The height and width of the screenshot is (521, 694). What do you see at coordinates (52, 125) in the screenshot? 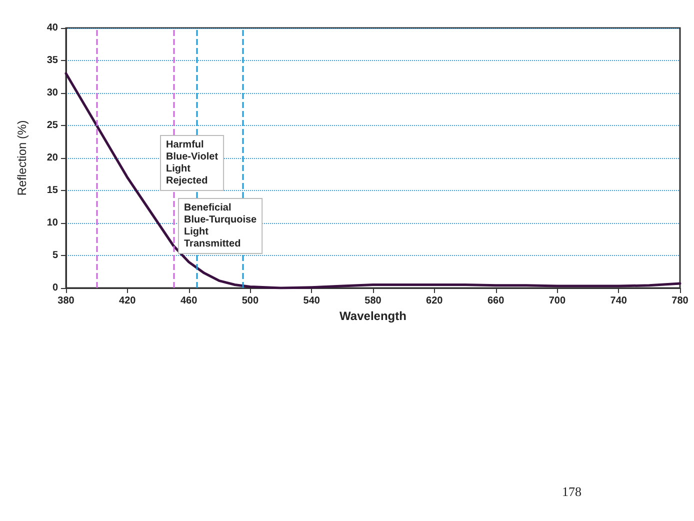
I see `y-tick-label: 25` at bounding box center [52, 125].